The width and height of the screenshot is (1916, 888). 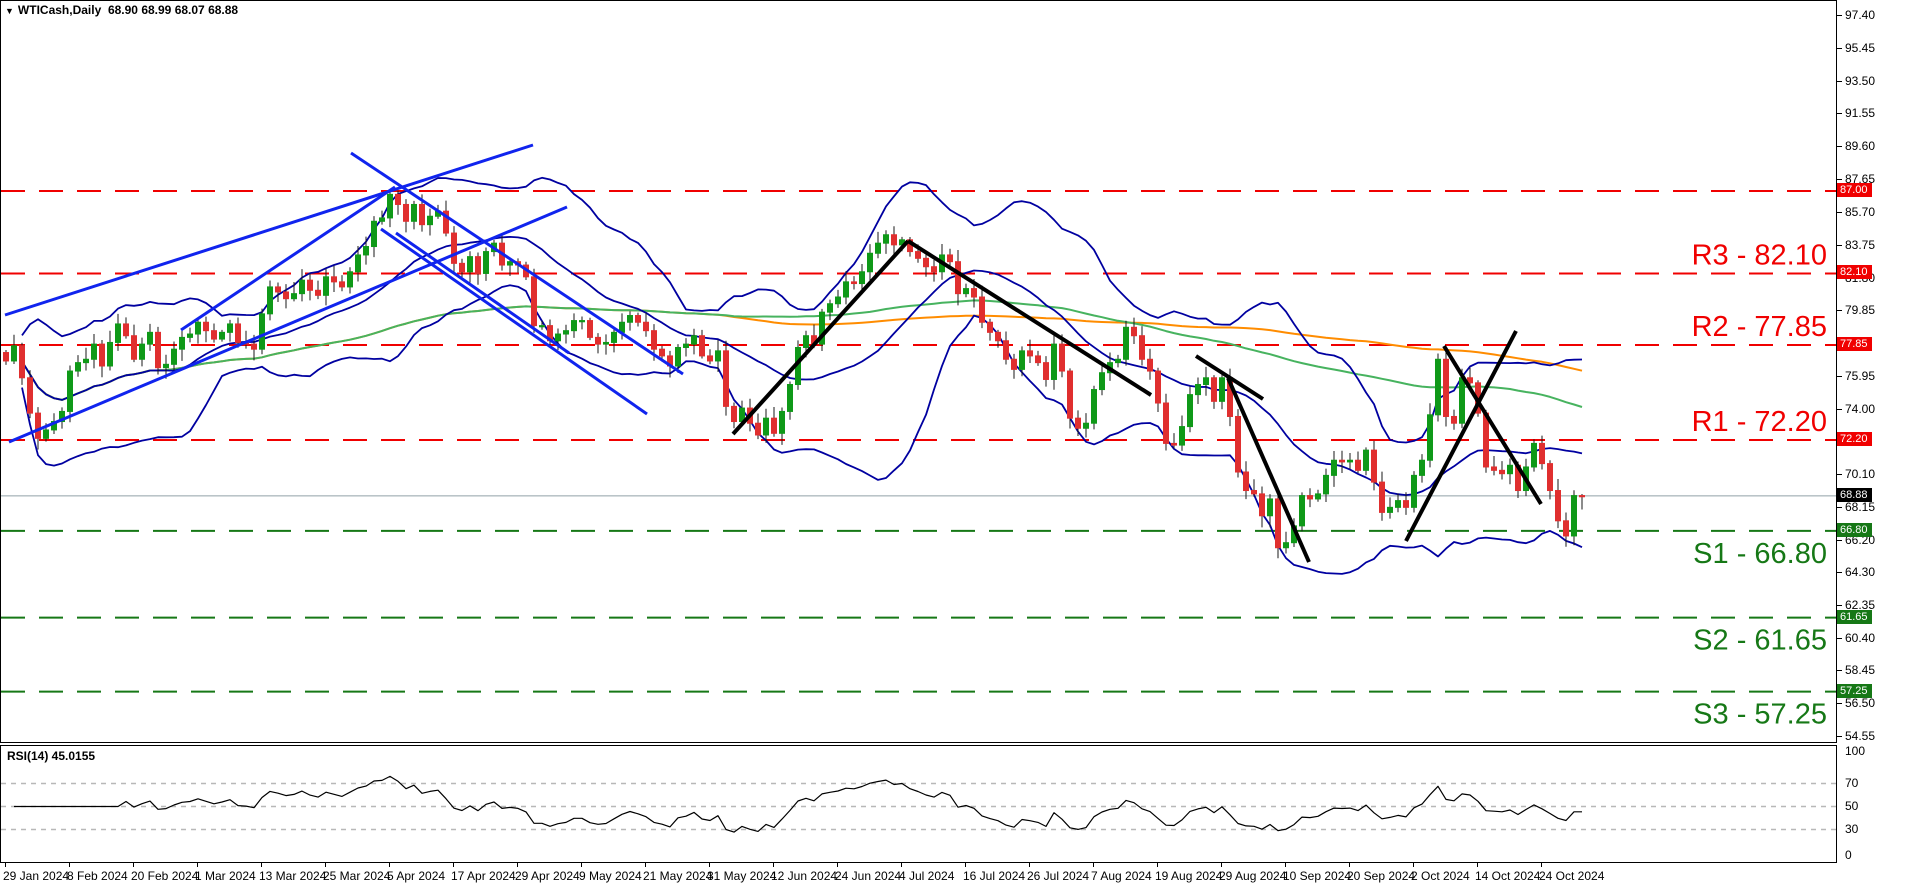 I want to click on ohlc-open: 68.90, so click(x=122, y=10).